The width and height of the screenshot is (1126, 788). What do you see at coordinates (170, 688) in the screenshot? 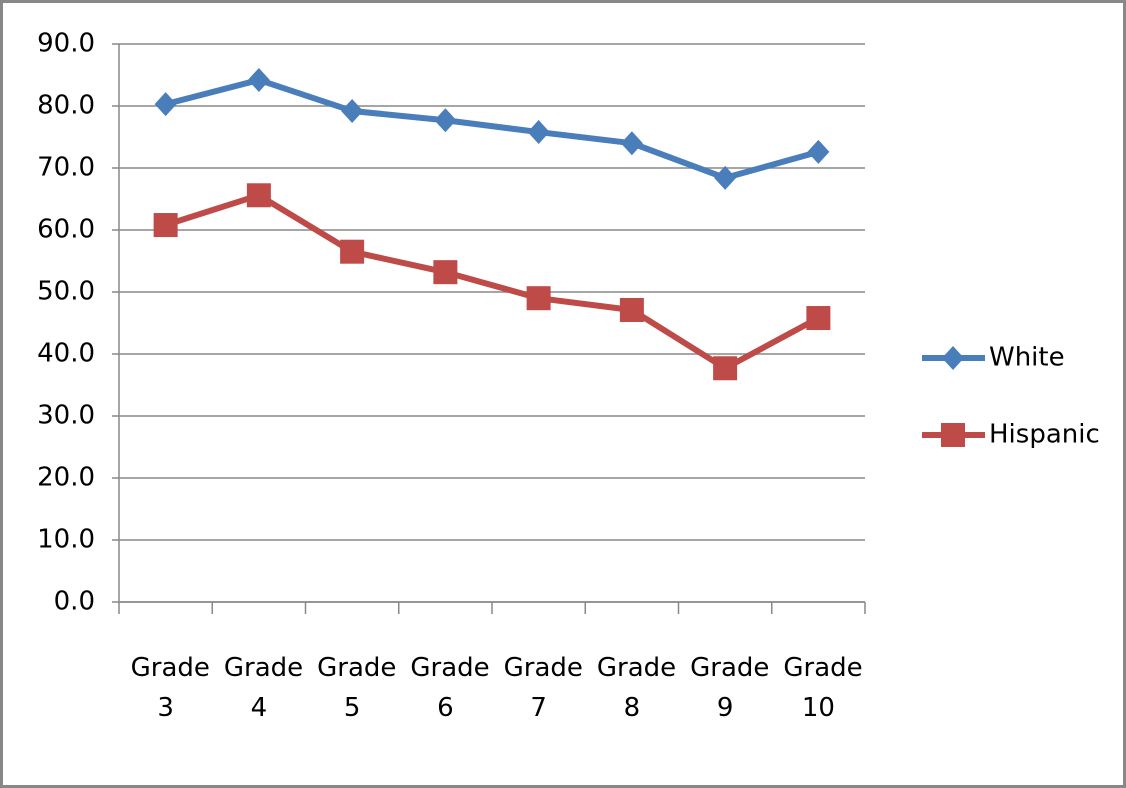
I see `x-tick-label: Grade 3` at bounding box center [170, 688].